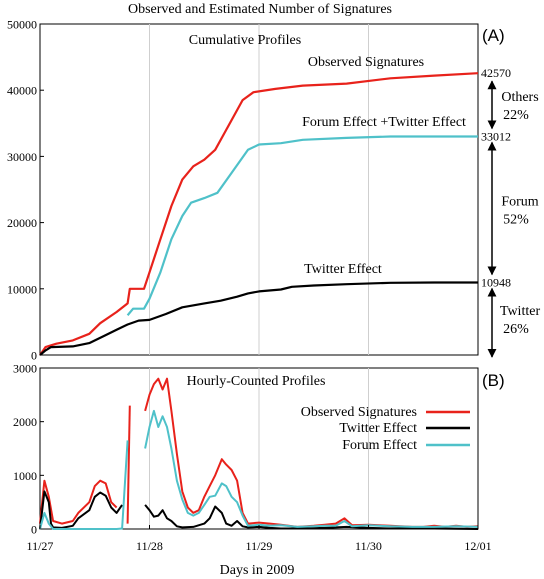 The height and width of the screenshot is (579, 544). What do you see at coordinates (149, 546) in the screenshot?
I see `x-tick-label: 11/28` at bounding box center [149, 546].